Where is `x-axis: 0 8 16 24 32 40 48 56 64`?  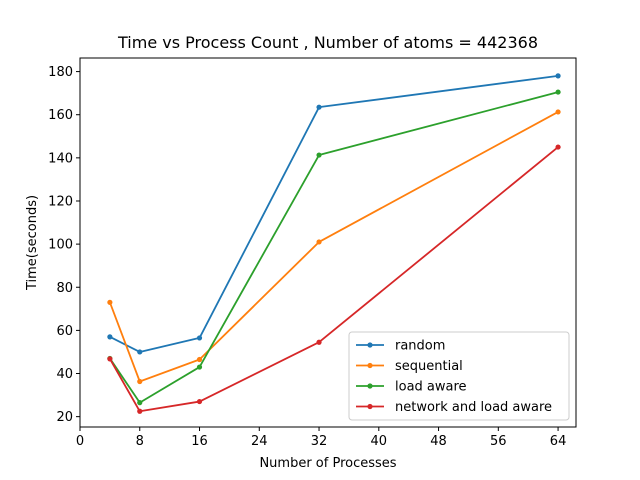 x-axis: 0 8 16 24 32 40 48 56 64 is located at coordinates (321, 438).